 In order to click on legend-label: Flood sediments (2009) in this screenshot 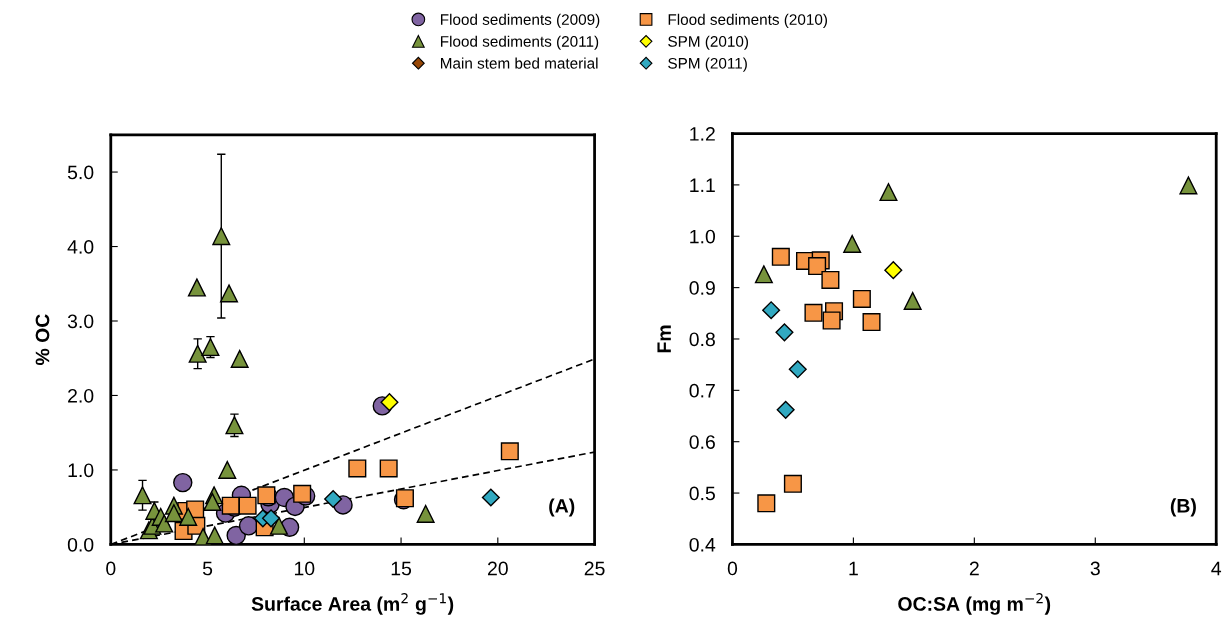, I will do `click(520, 20)`.